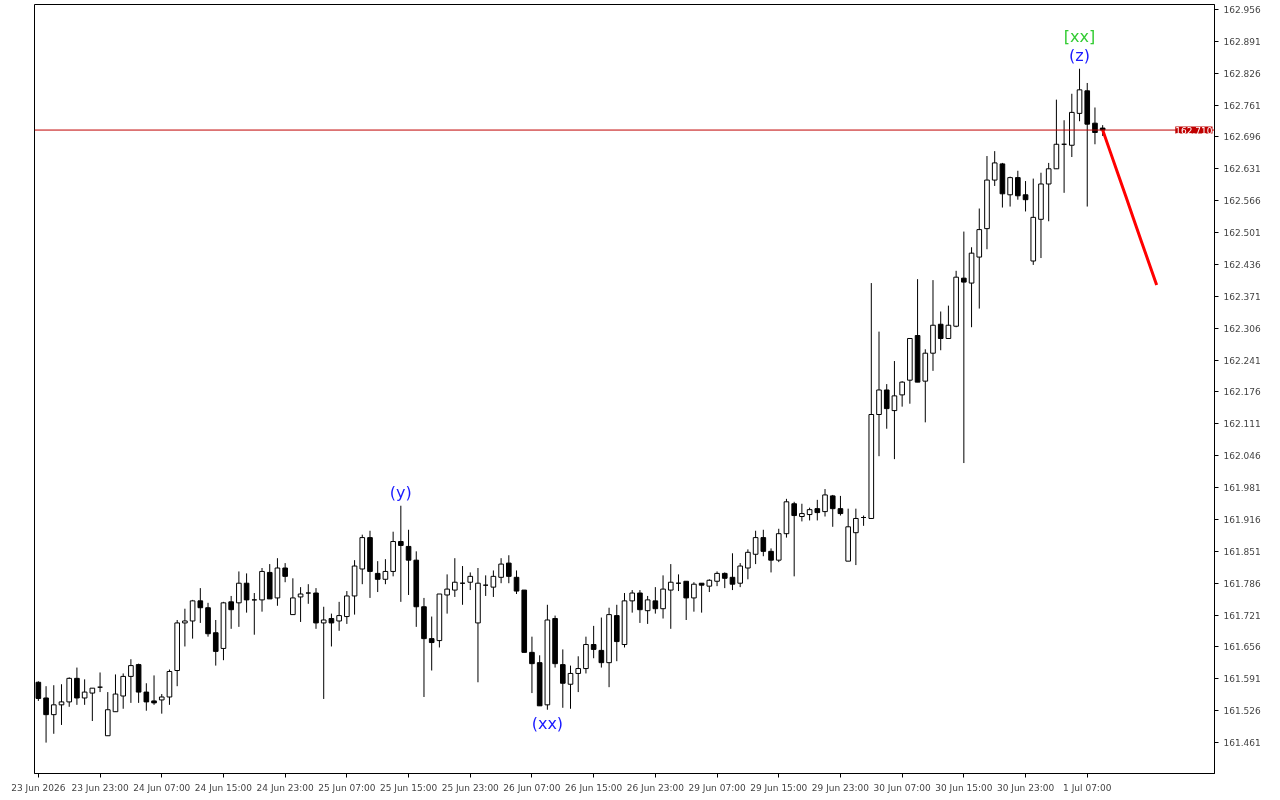  Describe the element at coordinates (1242, 9) in the screenshot. I see `y-tick-label: 162.956` at that location.